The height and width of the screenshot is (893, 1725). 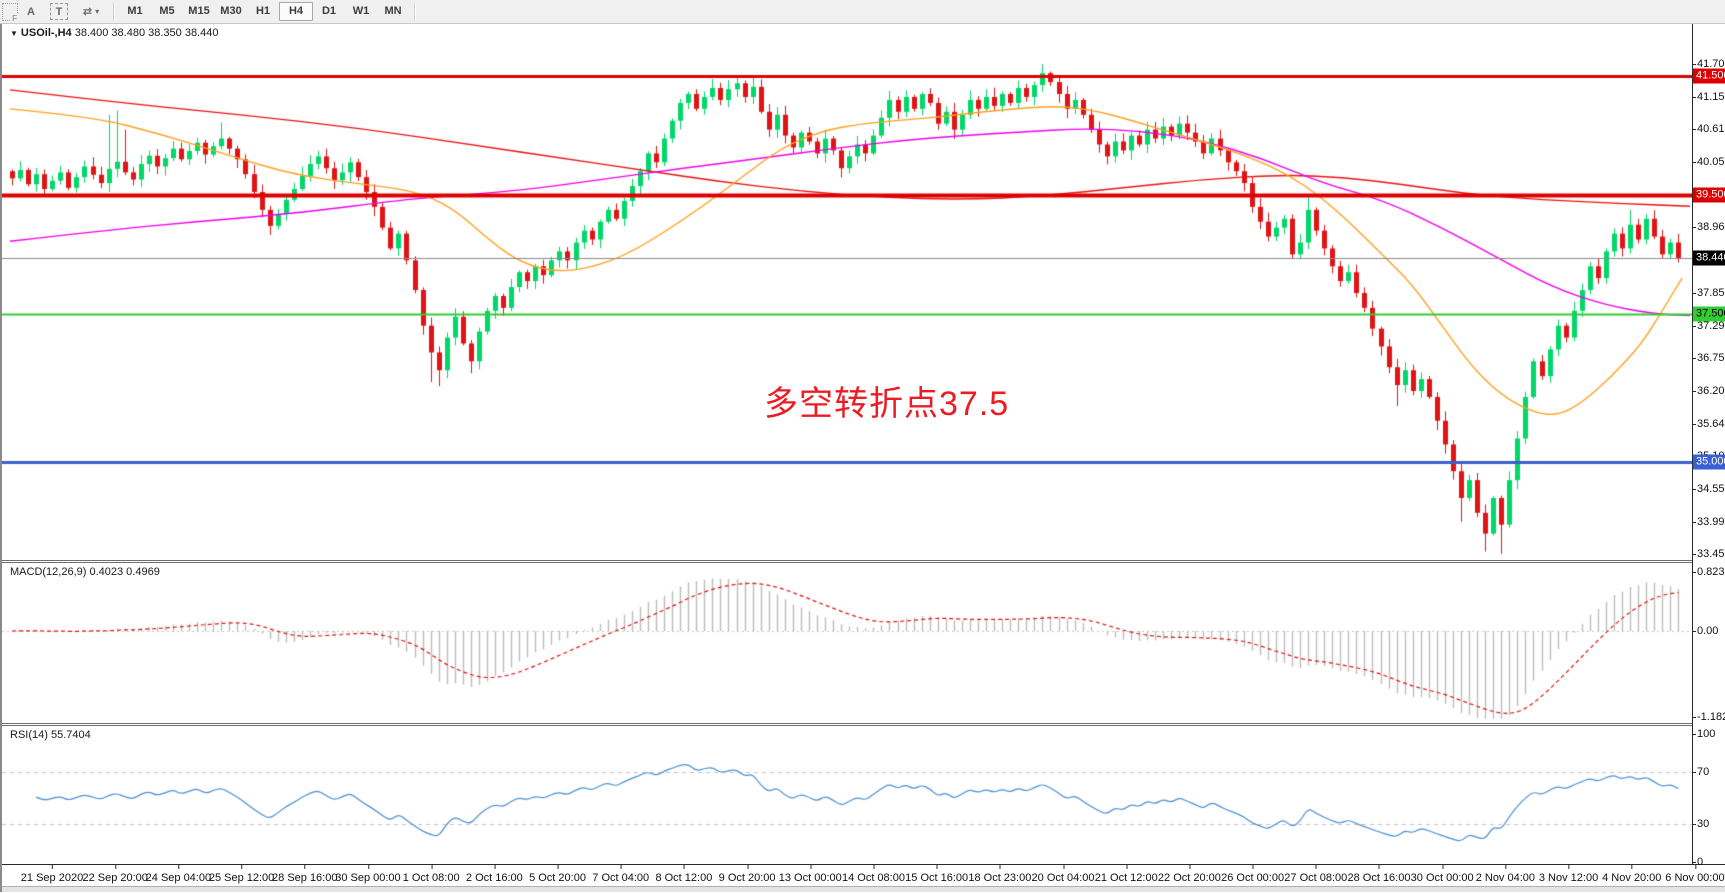 What do you see at coordinates (393, 11) in the screenshot?
I see `timeframe-button-mn: MN` at bounding box center [393, 11].